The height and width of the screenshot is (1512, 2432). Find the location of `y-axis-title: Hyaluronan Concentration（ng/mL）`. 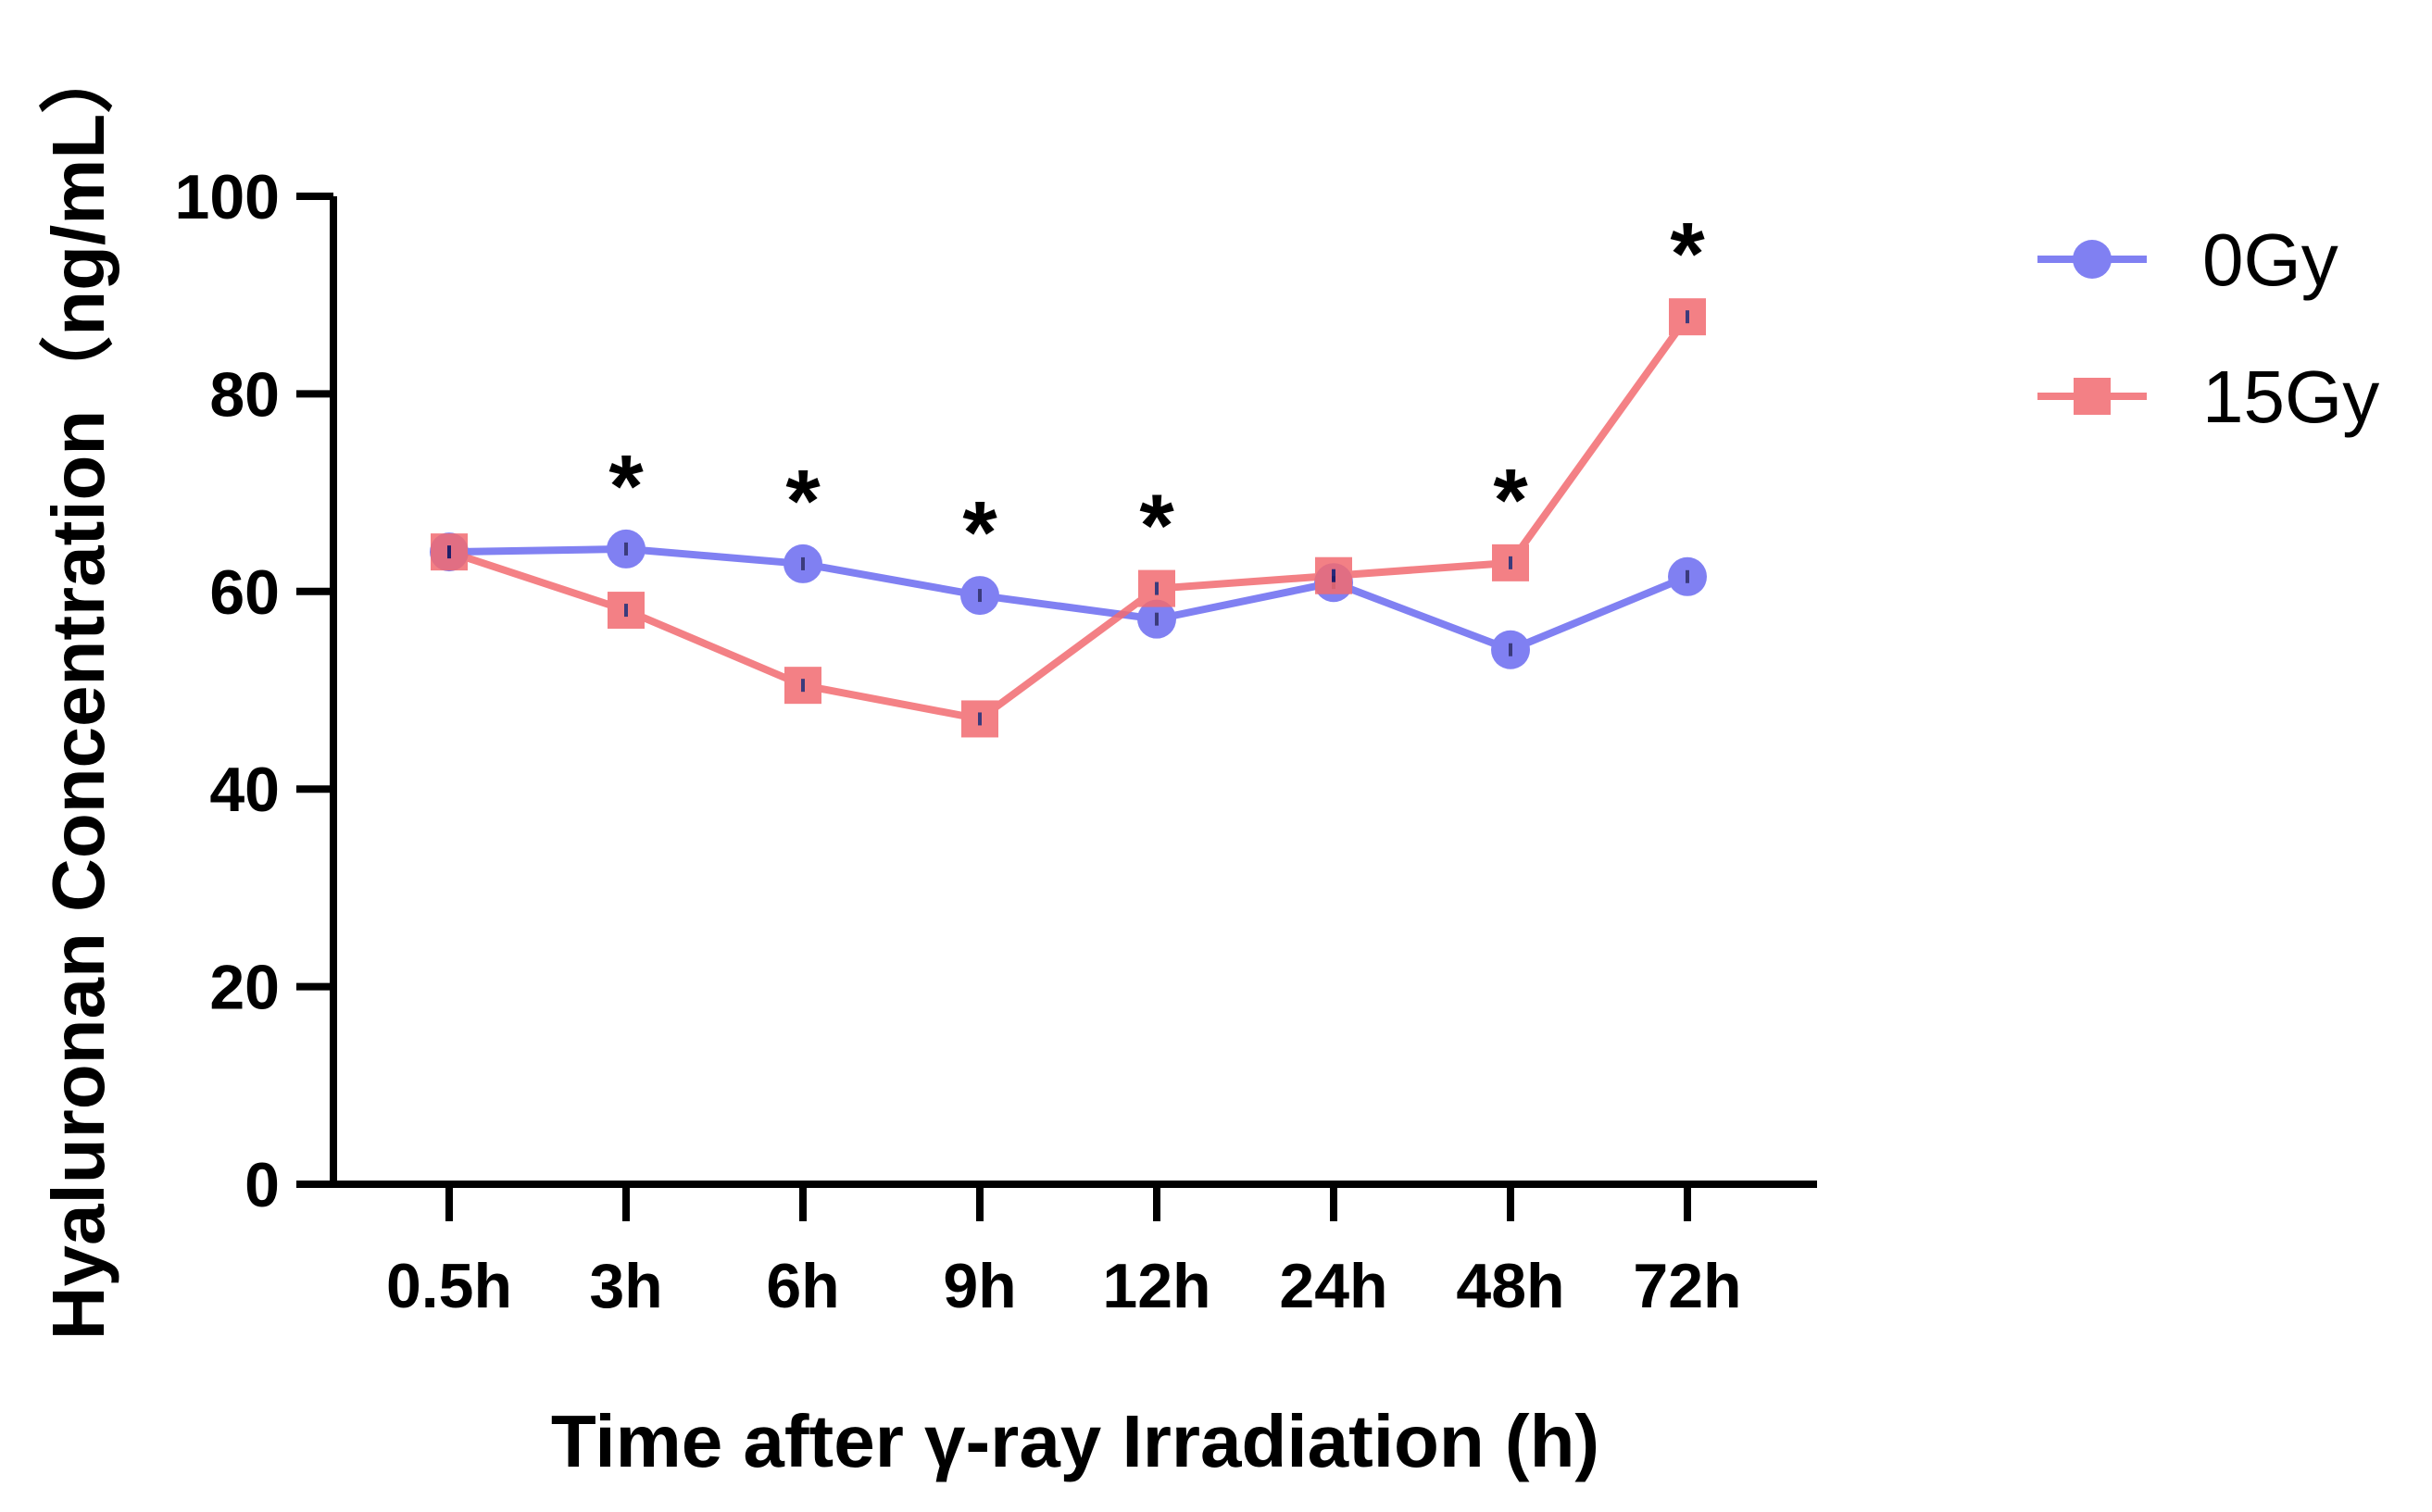

y-axis-title: Hyaluronan Concentration（ng/mL） is located at coordinates (78, 691).